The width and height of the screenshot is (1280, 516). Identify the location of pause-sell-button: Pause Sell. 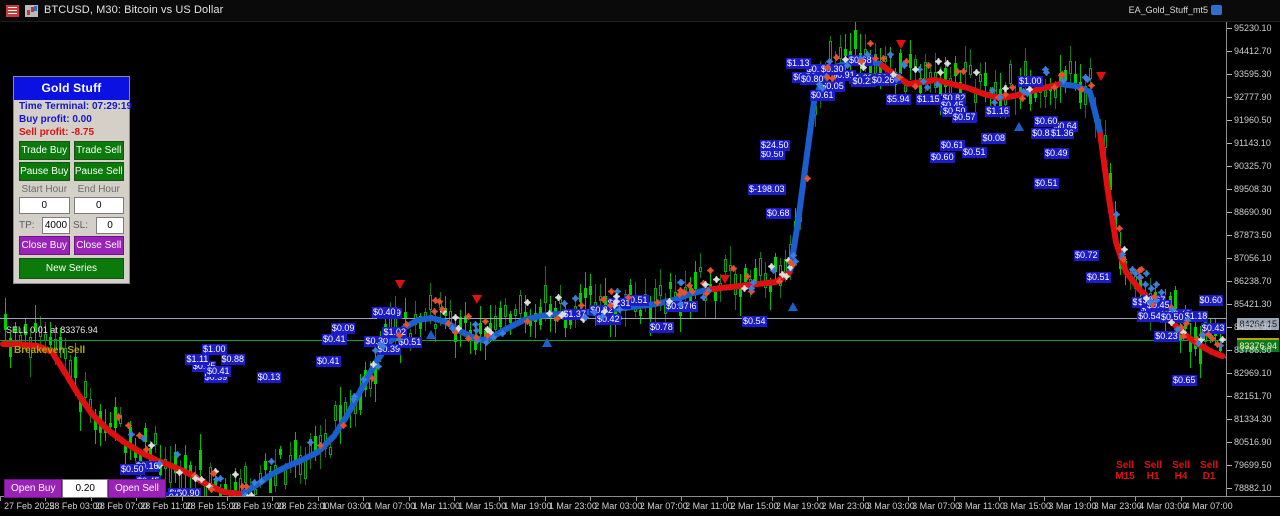
(98, 171).